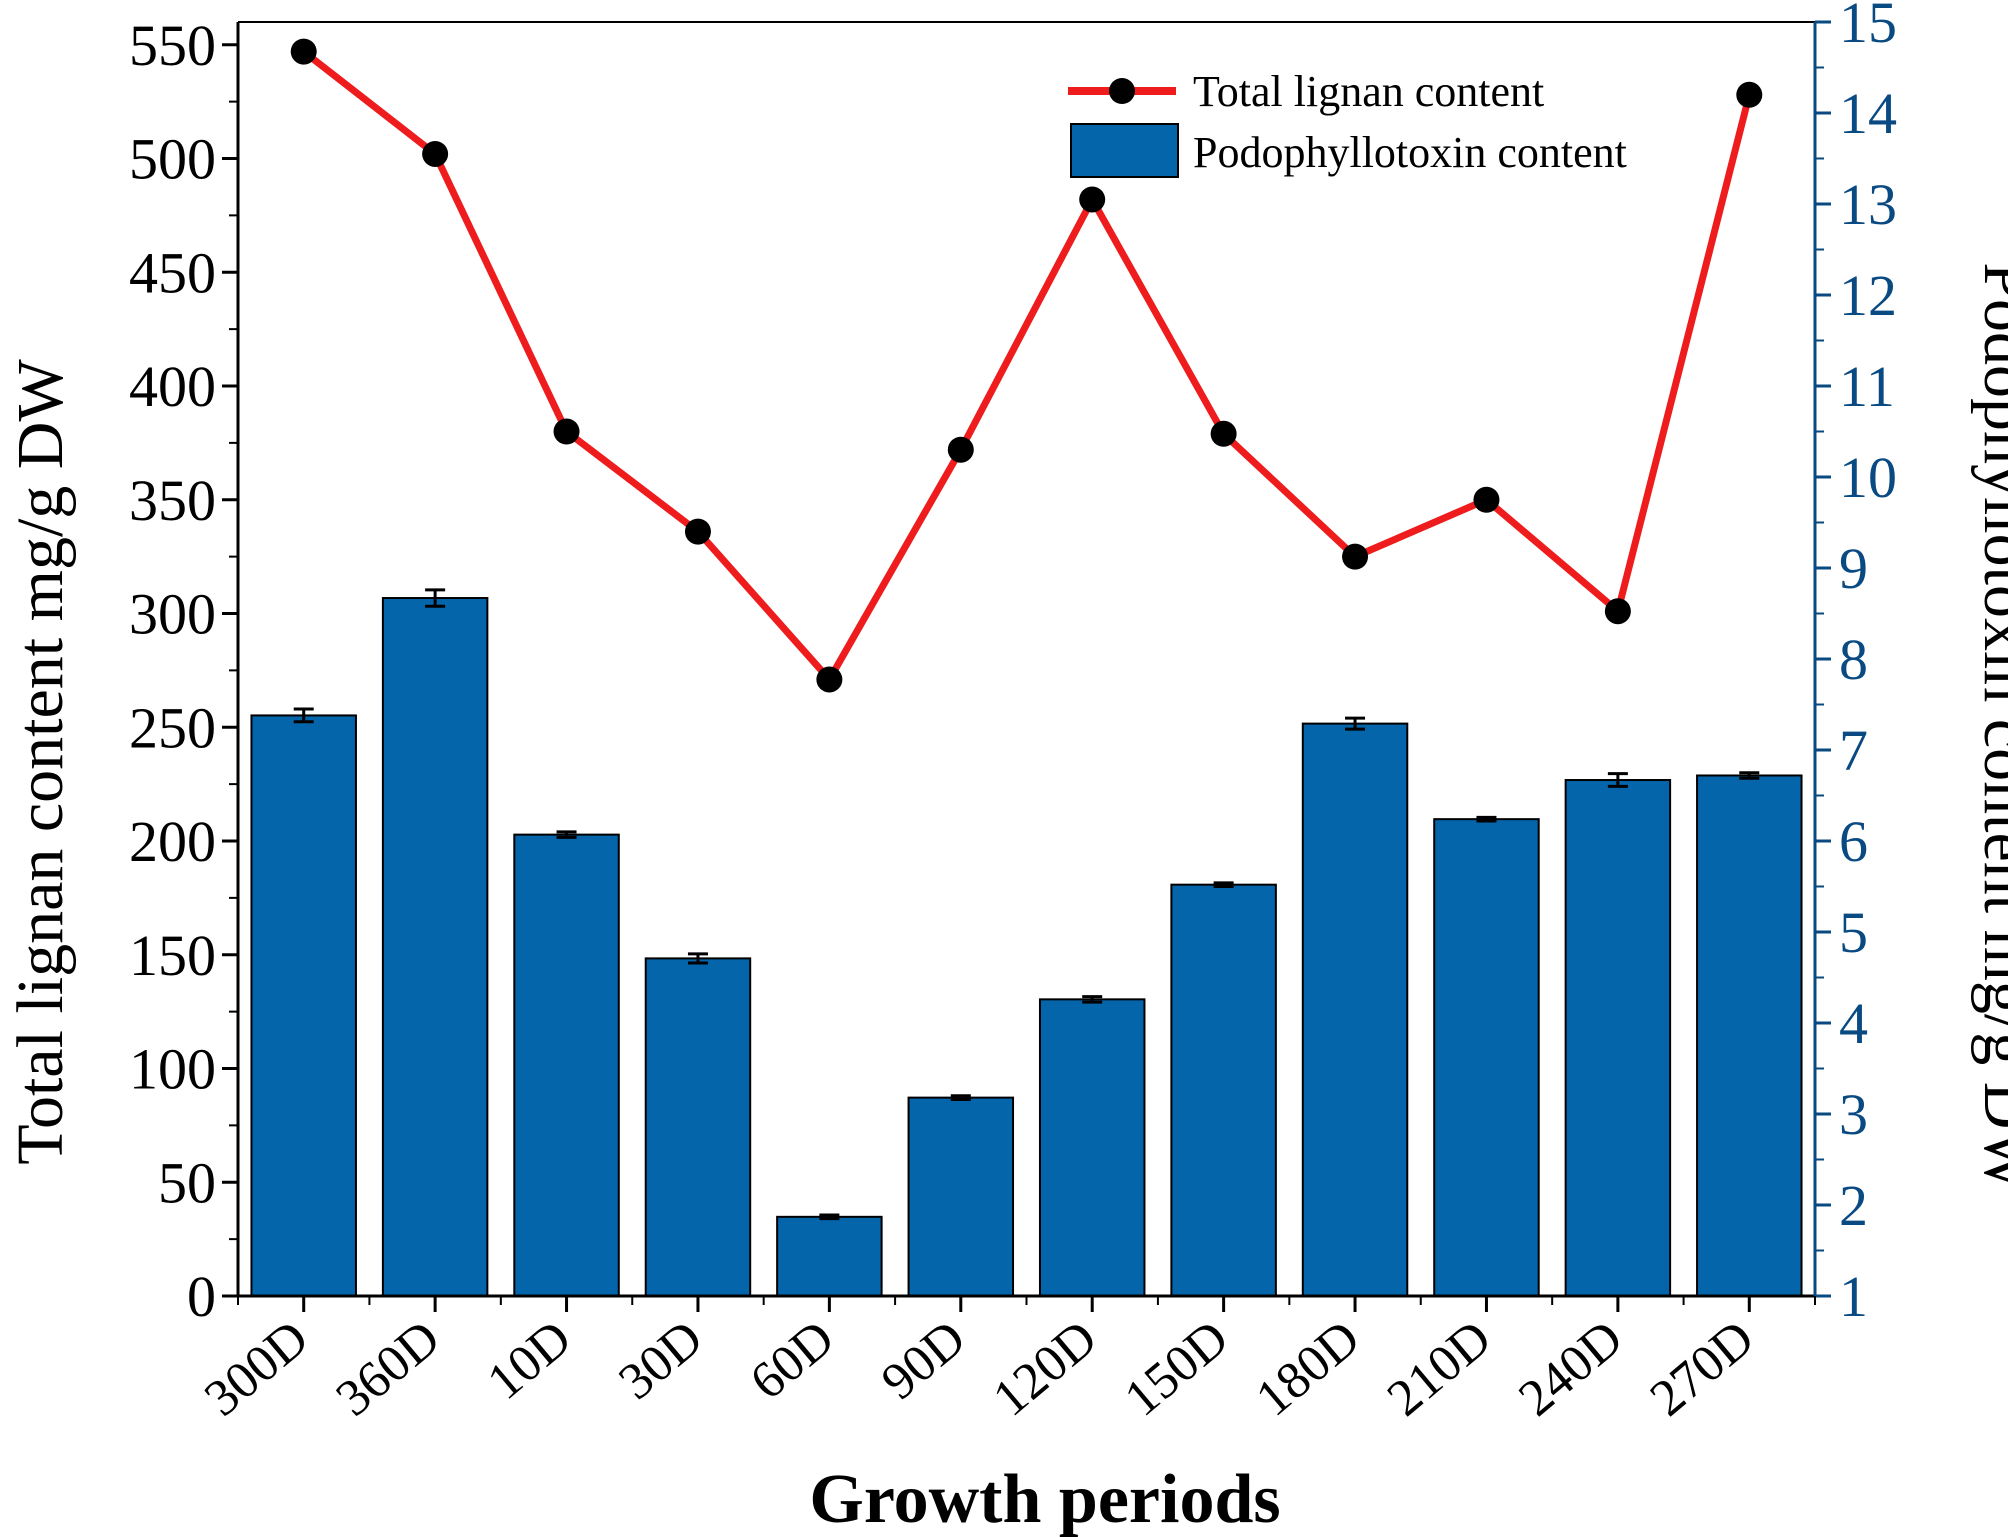 This screenshot has height=1537, width=2008. I want to click on bar-240D, so click(1618, 1038).